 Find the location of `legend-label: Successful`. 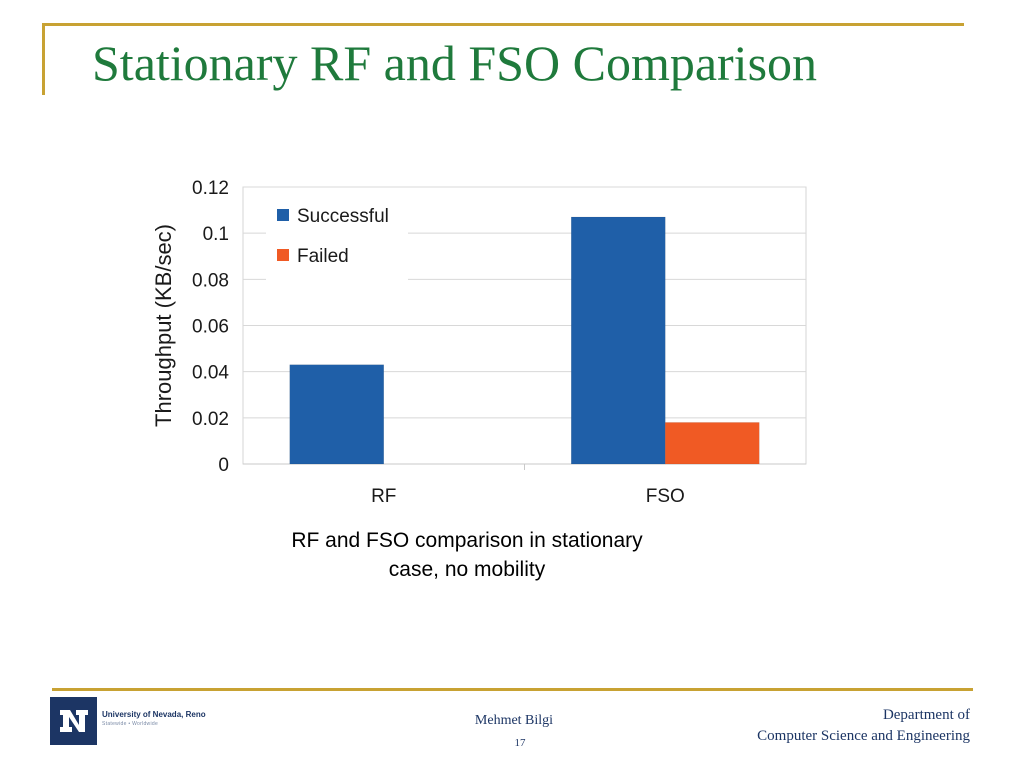

legend-label: Successful is located at coordinates (343, 216).